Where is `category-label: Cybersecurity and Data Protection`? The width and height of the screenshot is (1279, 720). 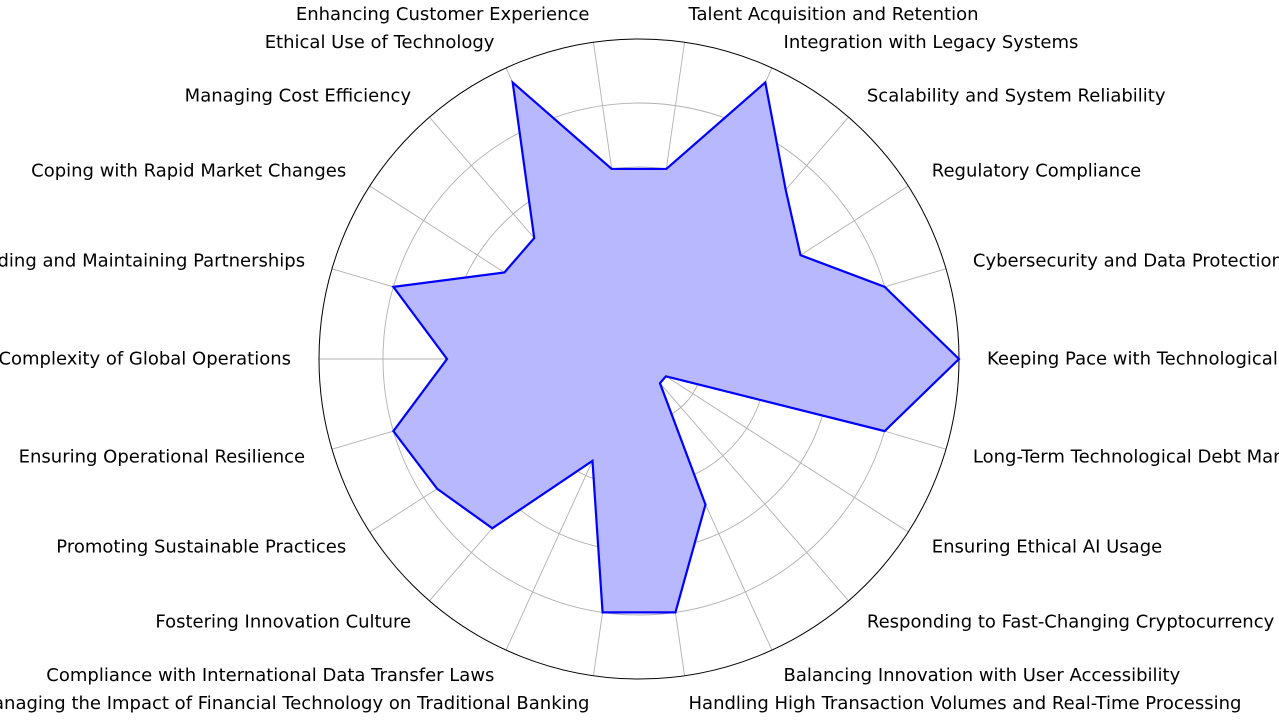
category-label: Cybersecurity and Data Protection is located at coordinates (1126, 260).